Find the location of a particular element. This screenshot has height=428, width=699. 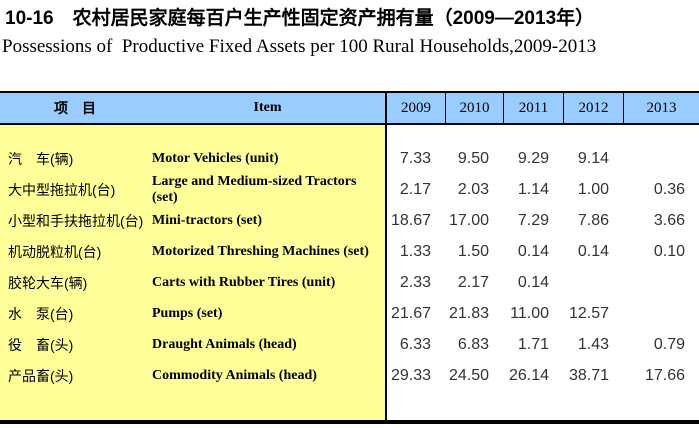

table-title-zh: 10-16 农村居民家庭每百户生产性固定资产拥有量（2009—2013年） is located at coordinates (300, 18).